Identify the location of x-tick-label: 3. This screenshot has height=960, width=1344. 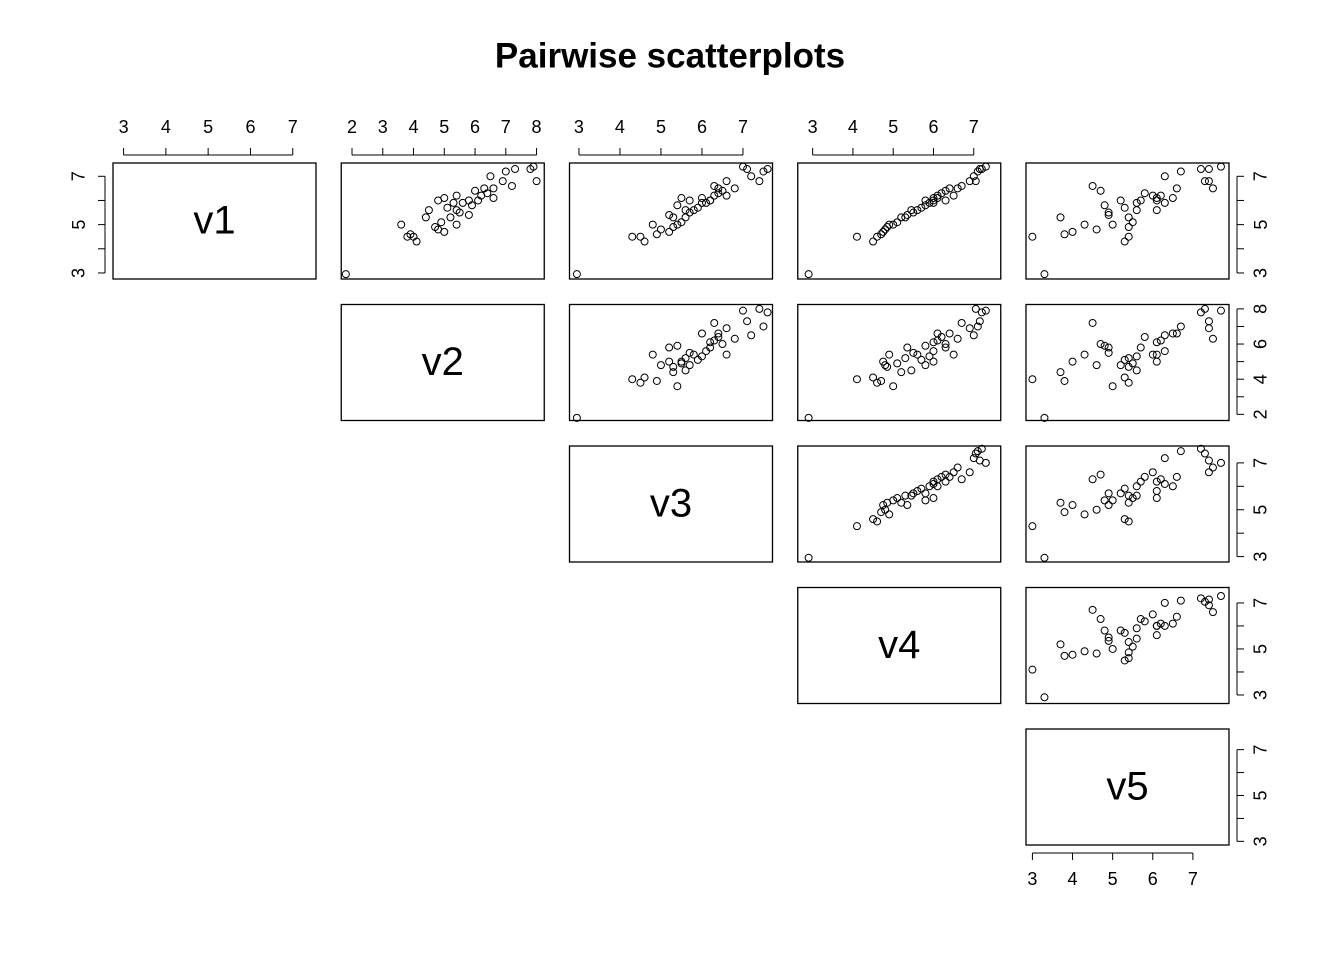
(383, 127).